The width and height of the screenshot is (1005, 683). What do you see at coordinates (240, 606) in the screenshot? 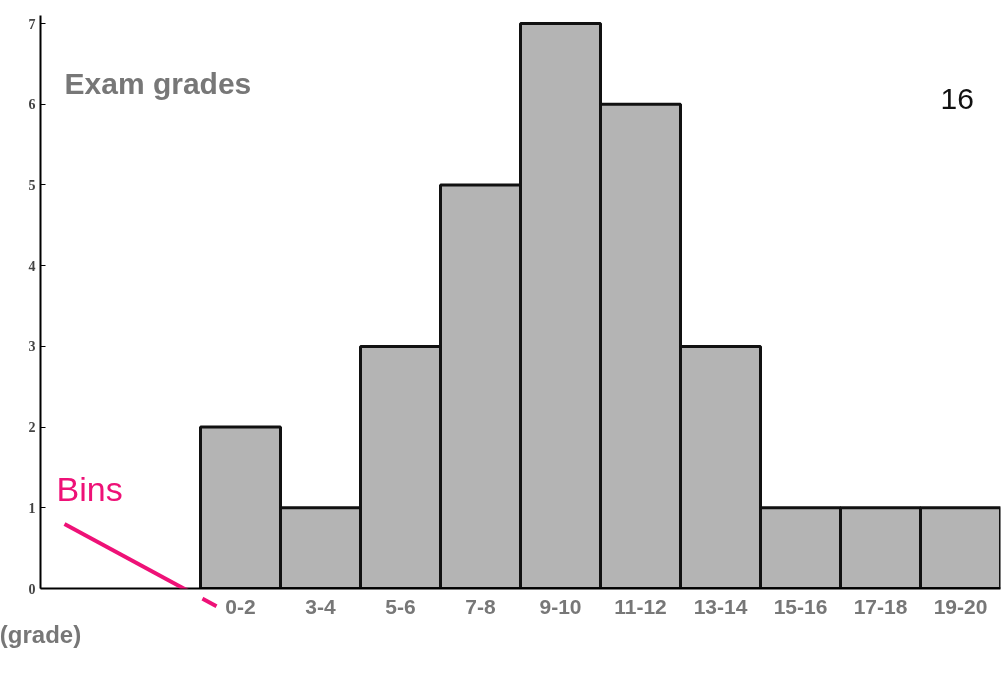
I see `x-tick-label: 0-2` at bounding box center [240, 606].